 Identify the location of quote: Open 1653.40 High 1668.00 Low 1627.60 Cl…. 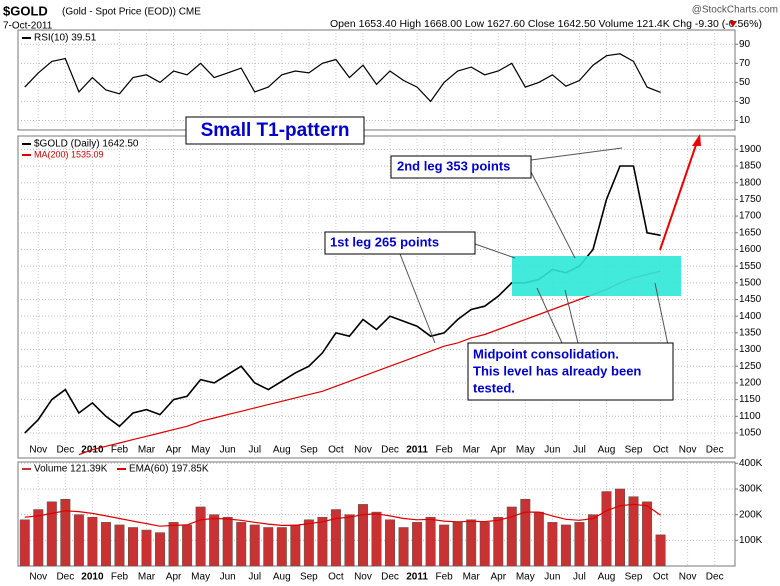
(546, 24).